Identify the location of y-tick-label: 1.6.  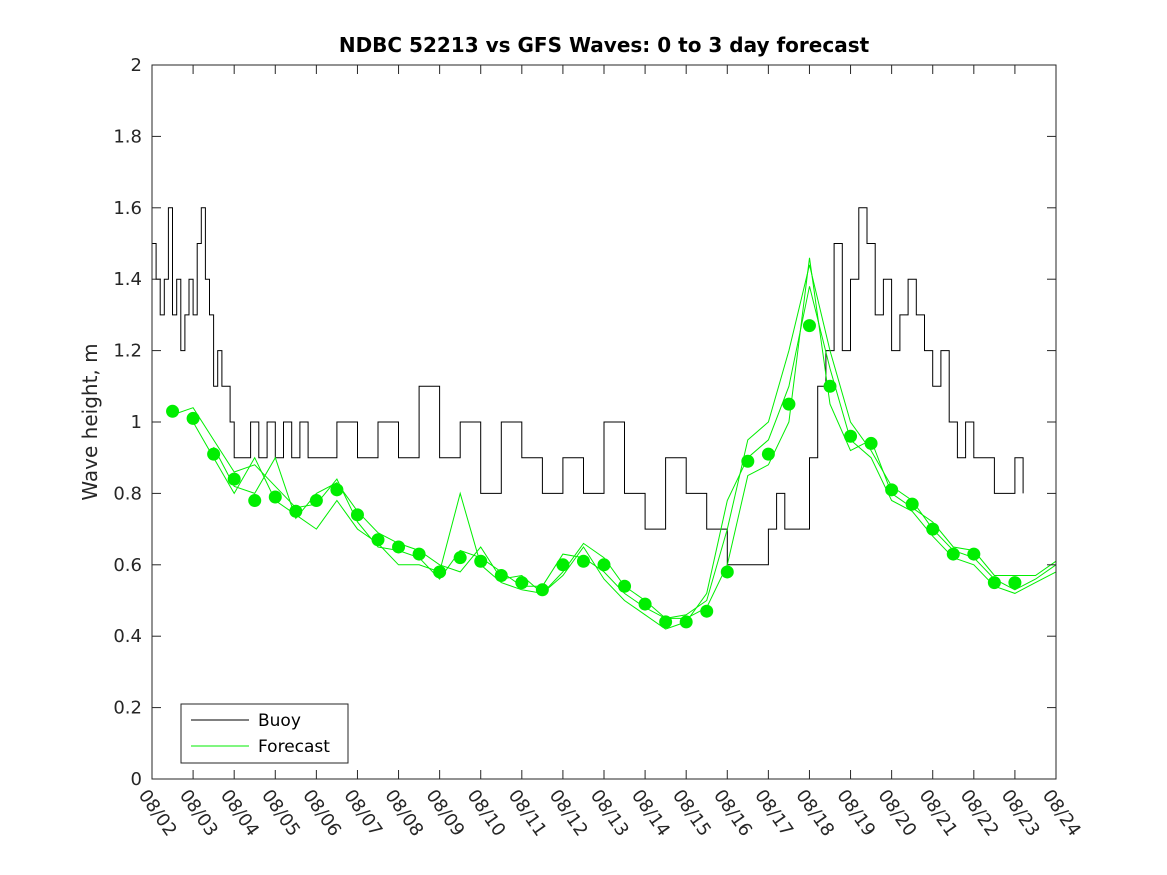
(127, 208).